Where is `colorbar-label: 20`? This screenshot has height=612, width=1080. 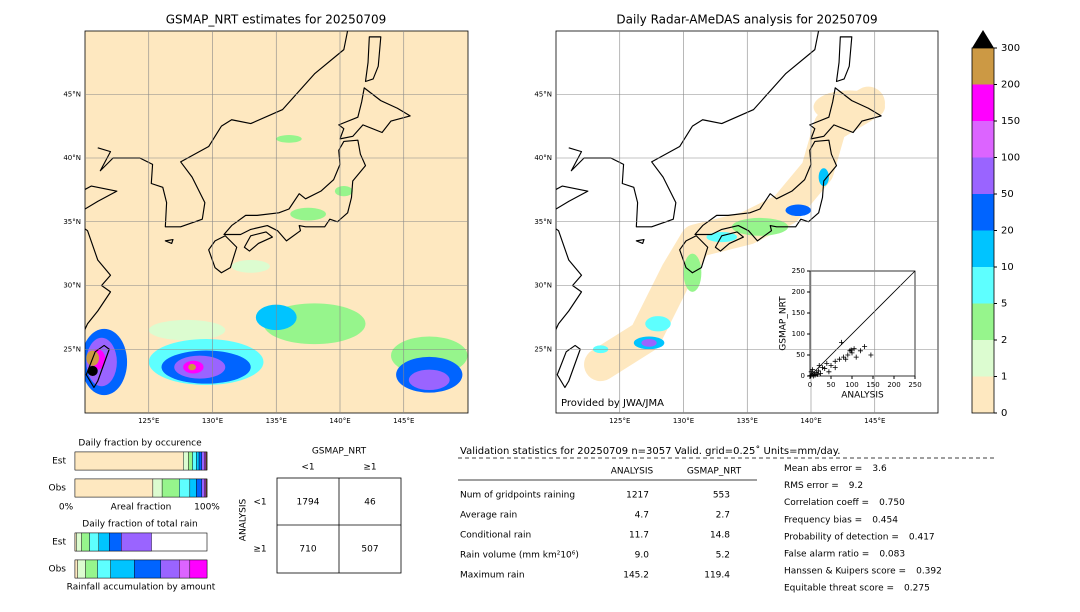
colorbar-label: 20 is located at coordinates (1007, 231).